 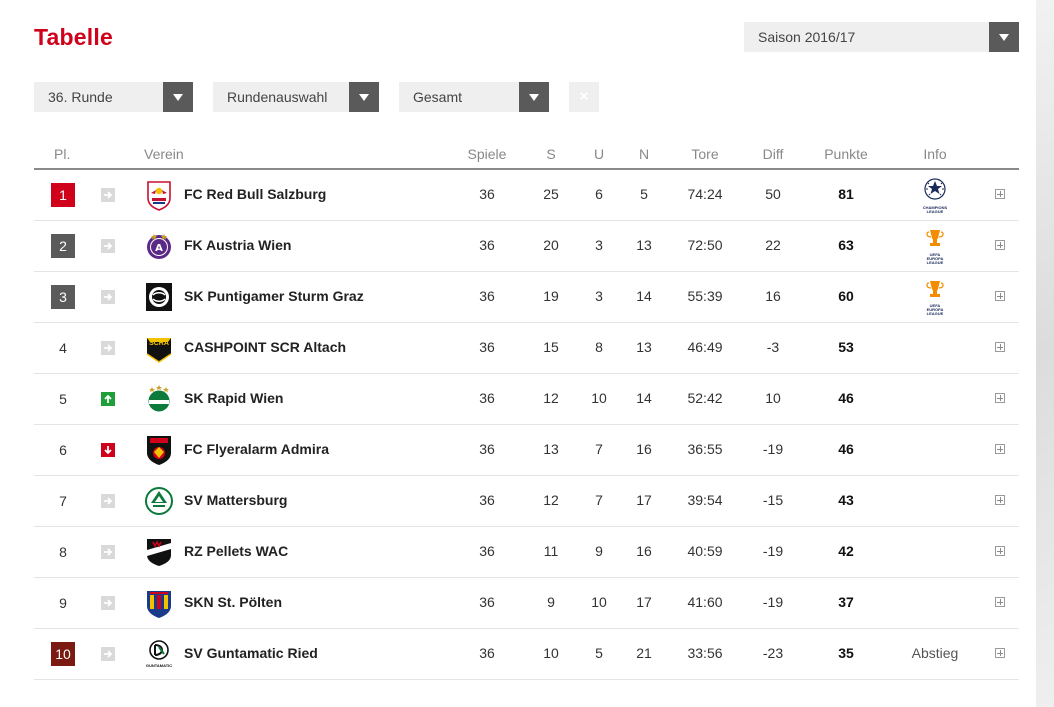 What do you see at coordinates (234, 398) in the screenshot?
I see `club-name: SK Rapid Wien` at bounding box center [234, 398].